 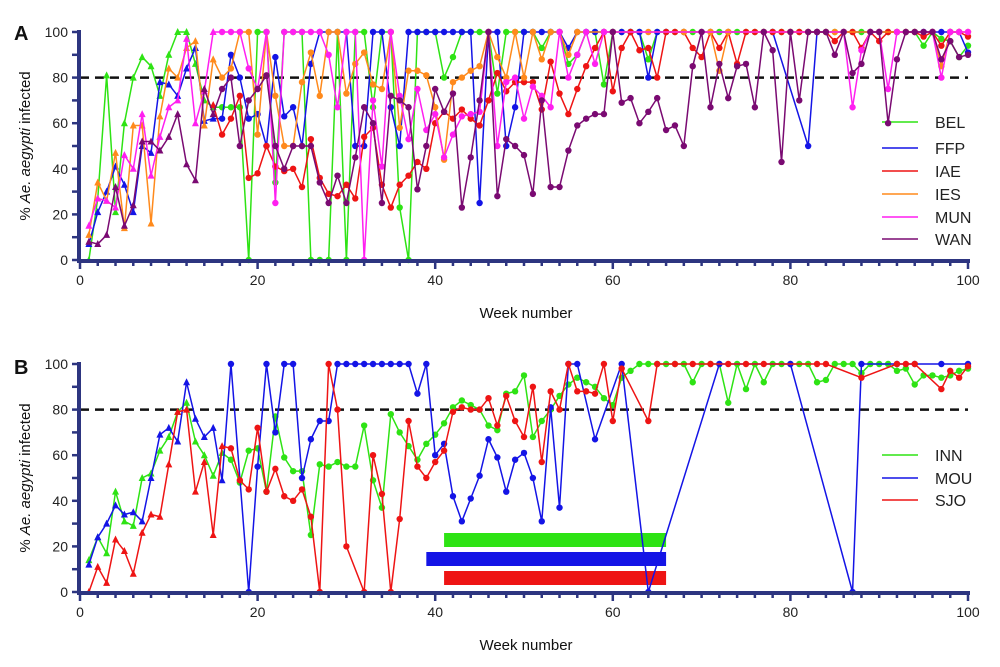 What do you see at coordinates (435, 612) in the screenshot?
I see `x-tick-label: 40` at bounding box center [435, 612].